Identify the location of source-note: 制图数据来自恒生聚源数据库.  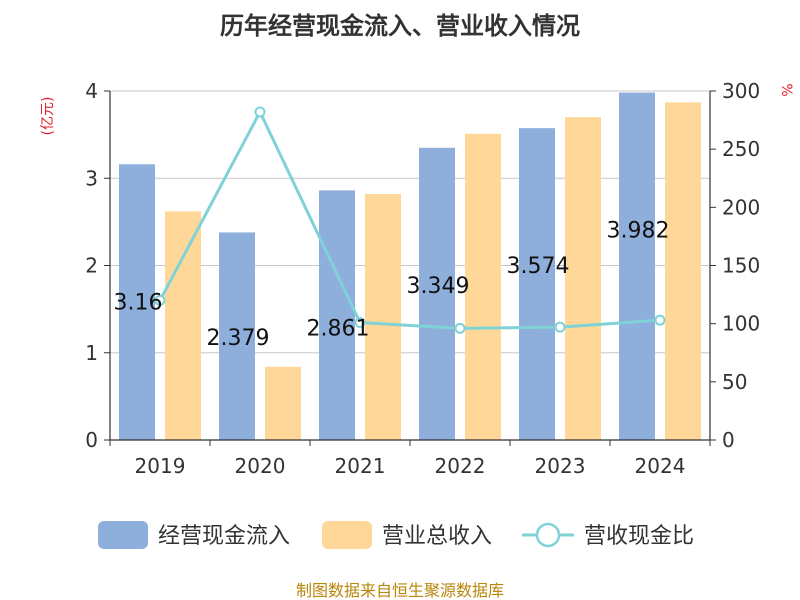
(400, 590).